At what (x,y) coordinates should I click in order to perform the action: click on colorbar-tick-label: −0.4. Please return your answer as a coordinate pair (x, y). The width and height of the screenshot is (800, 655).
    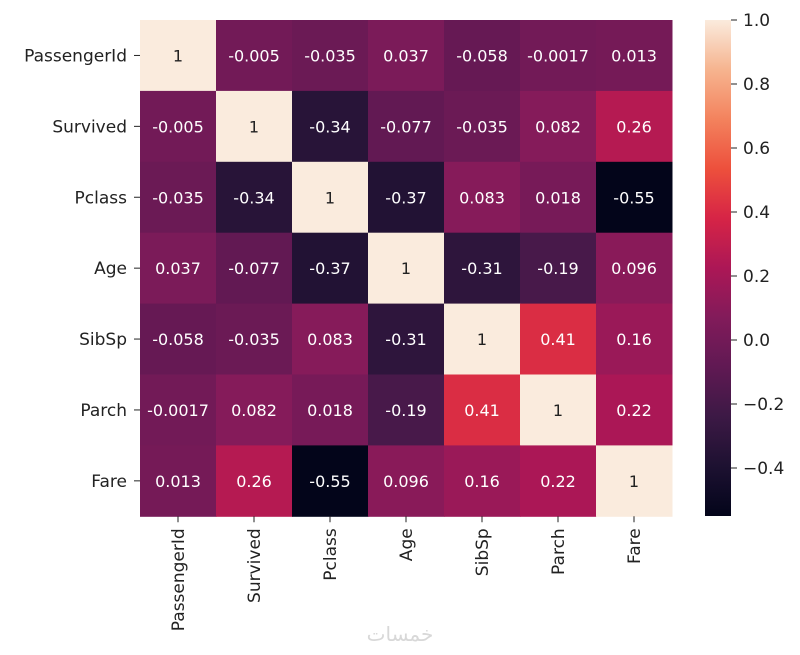
    Looking at the image, I should click on (763, 469).